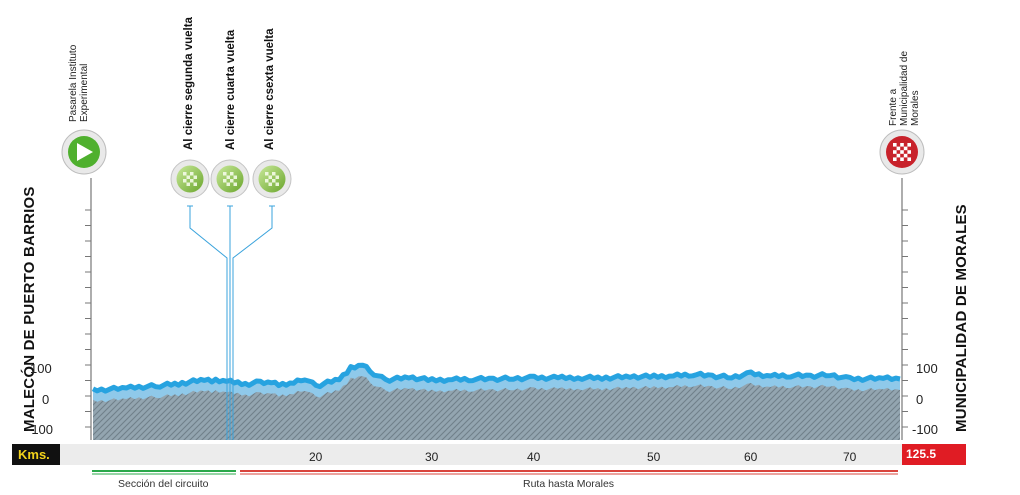 The width and height of the screenshot is (1020, 495). What do you see at coordinates (496, 408) in the screenshot?
I see `terrain-fill` at bounding box center [496, 408].